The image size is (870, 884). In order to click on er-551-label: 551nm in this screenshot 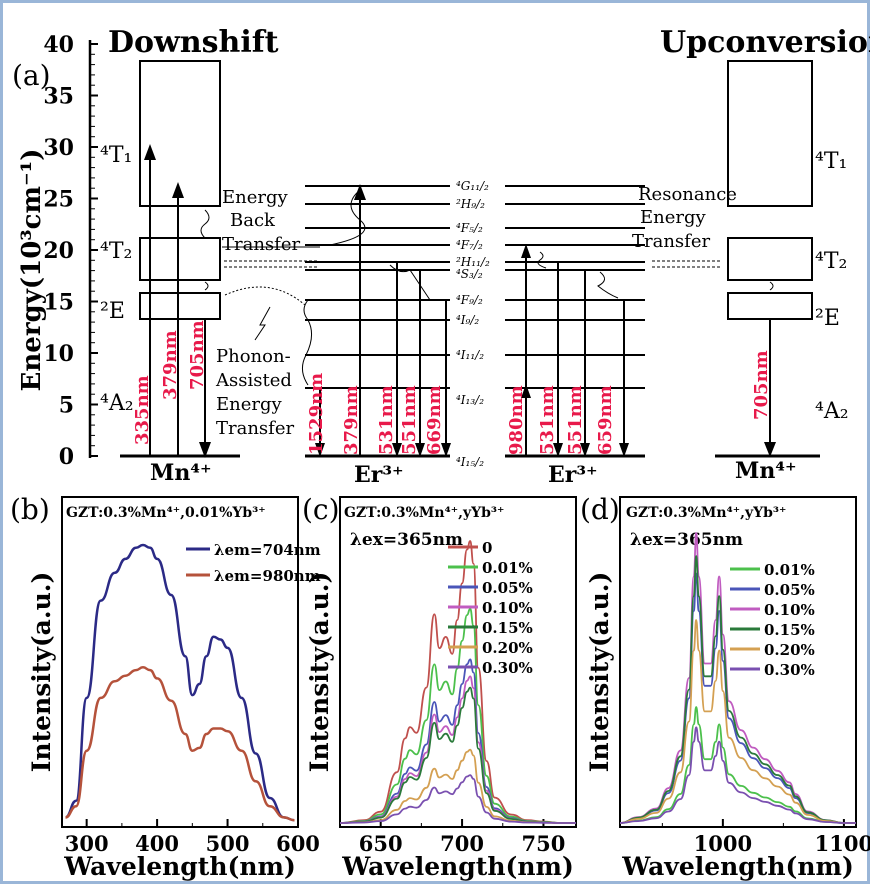, I will do `click(409, 420)`.